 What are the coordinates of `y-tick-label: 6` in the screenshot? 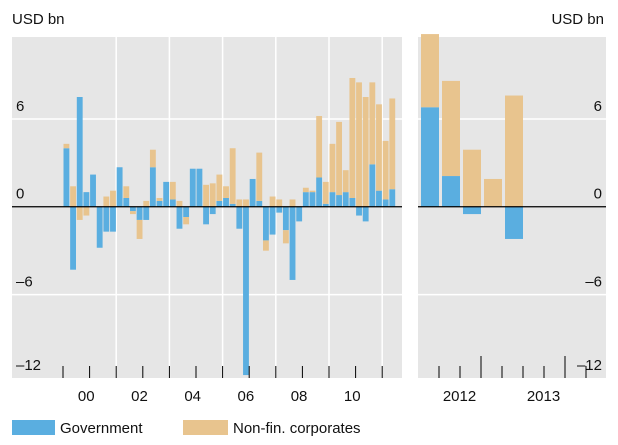 It's located at (598, 106).